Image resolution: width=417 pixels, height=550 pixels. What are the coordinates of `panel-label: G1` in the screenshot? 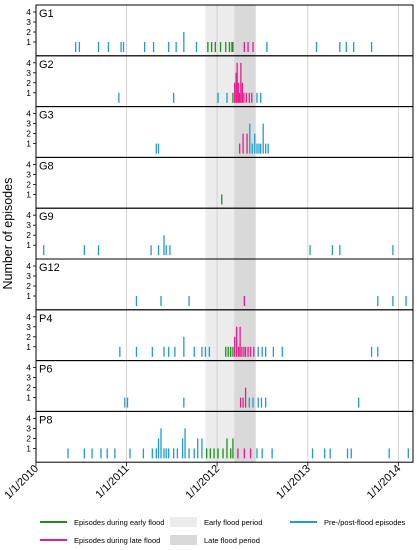 It's located at (46, 14).